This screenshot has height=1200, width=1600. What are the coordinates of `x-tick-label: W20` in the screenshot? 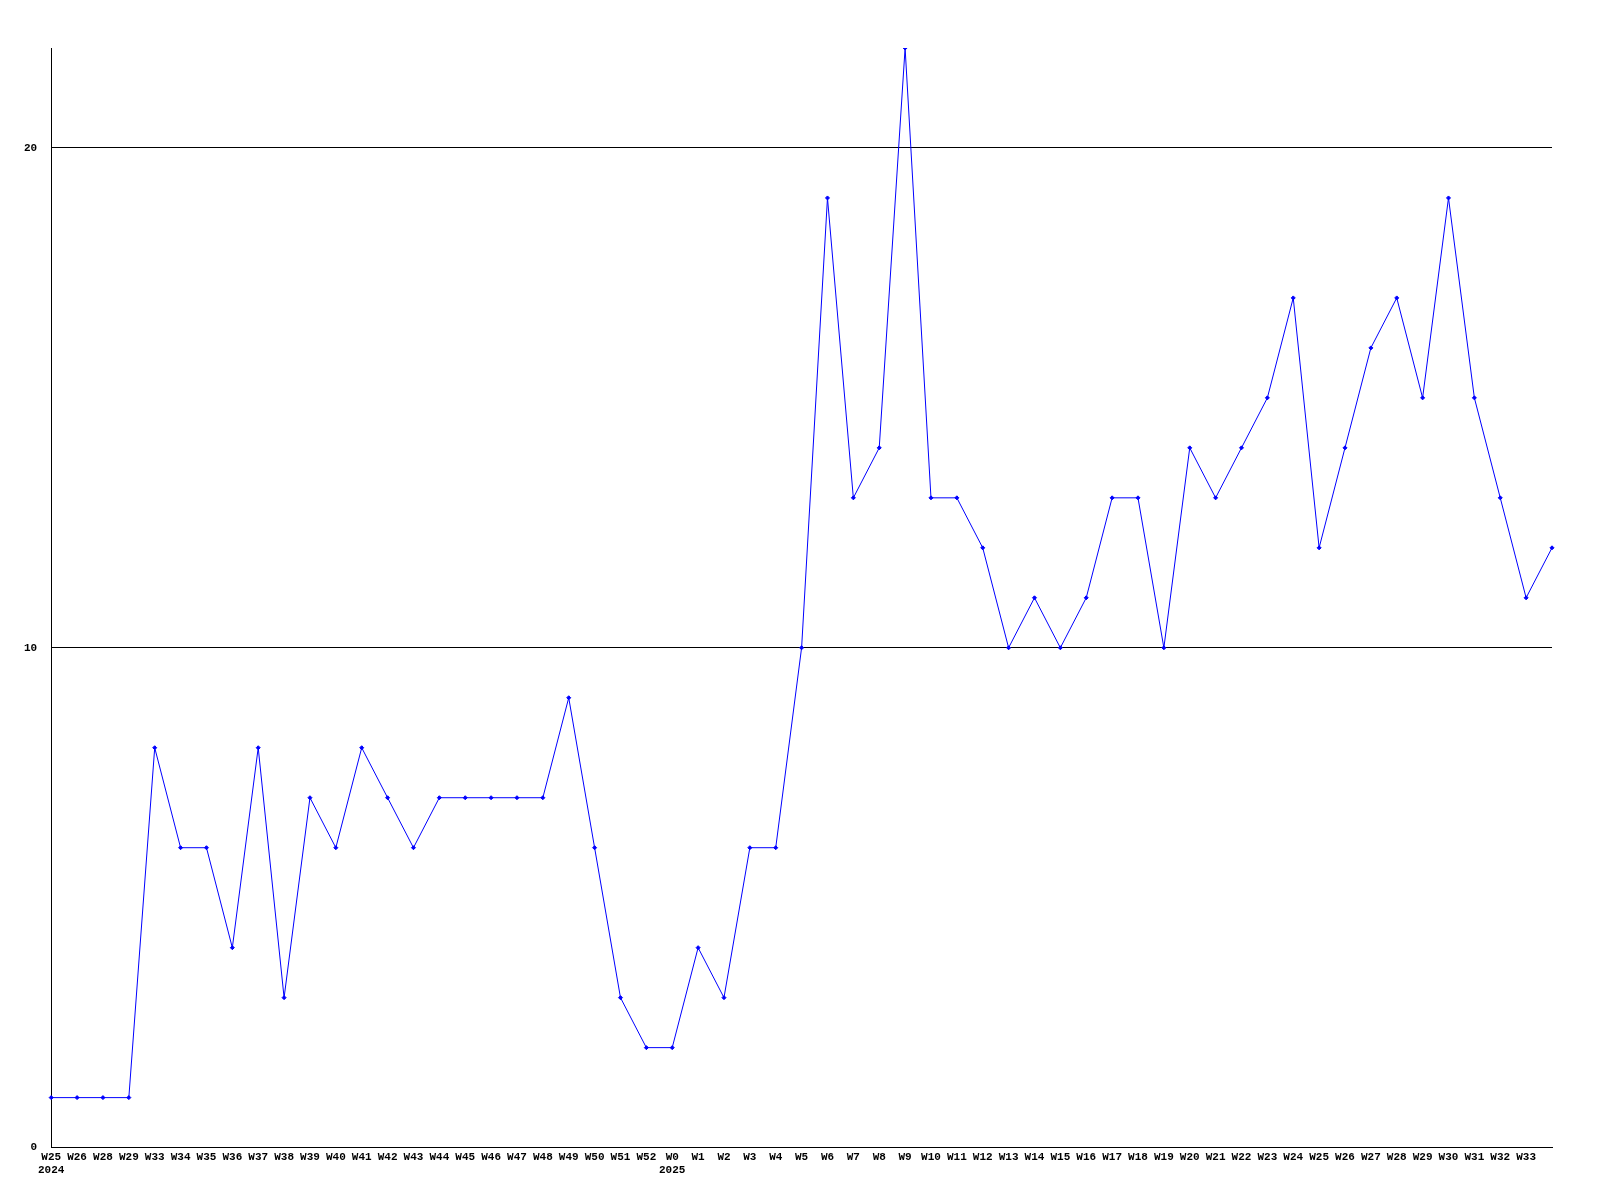 It's located at (1189, 1156).